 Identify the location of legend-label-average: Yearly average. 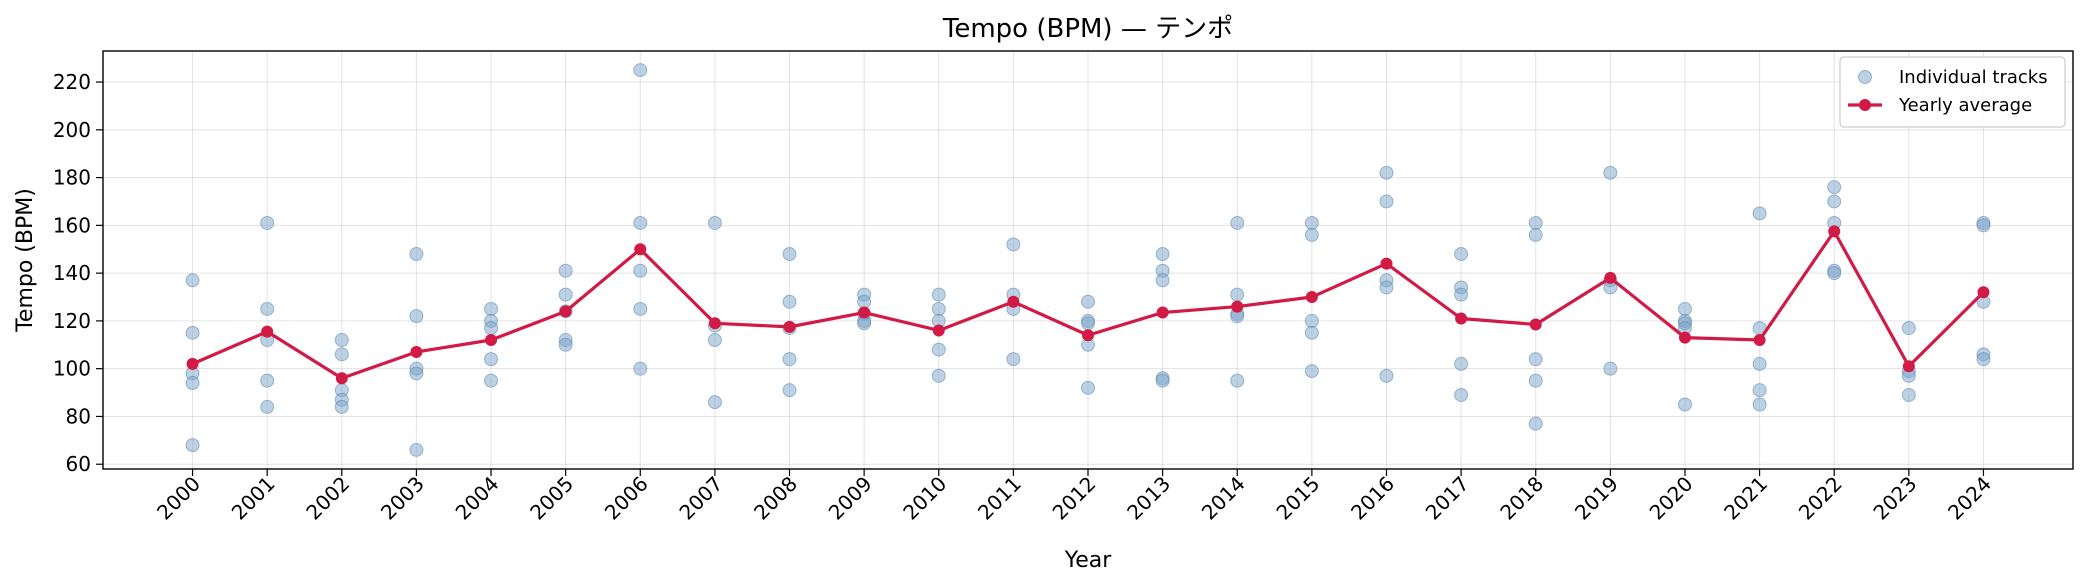
(1965, 105).